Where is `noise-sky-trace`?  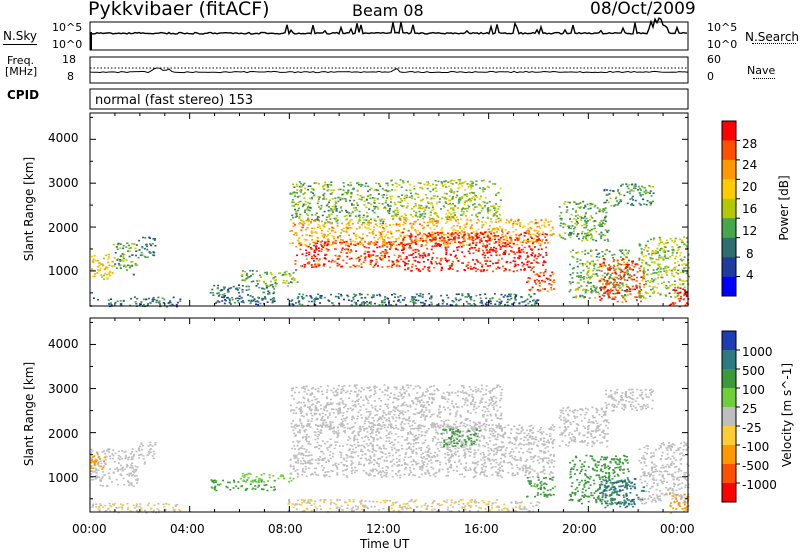 noise-sky-trace is located at coordinates (388, 26).